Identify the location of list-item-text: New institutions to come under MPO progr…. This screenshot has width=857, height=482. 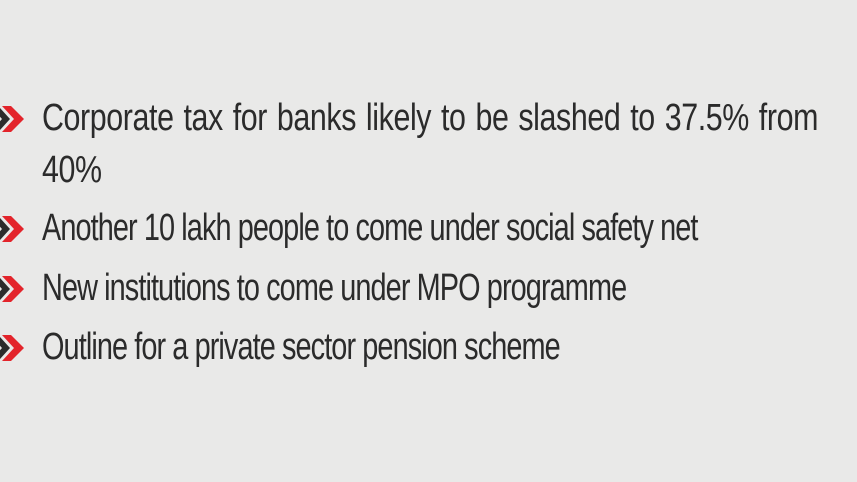
(334, 288).